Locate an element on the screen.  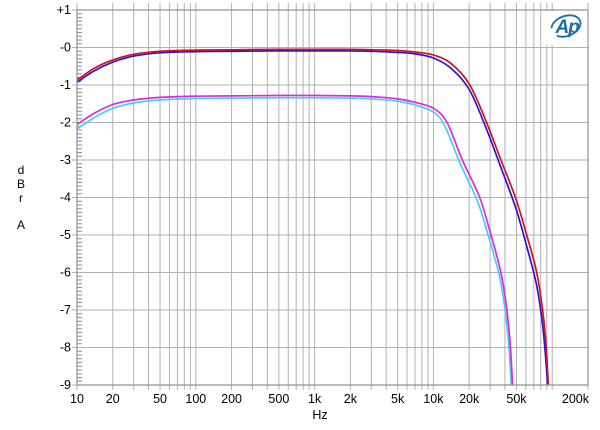
x-tick-label: 2k is located at coordinates (351, 399).